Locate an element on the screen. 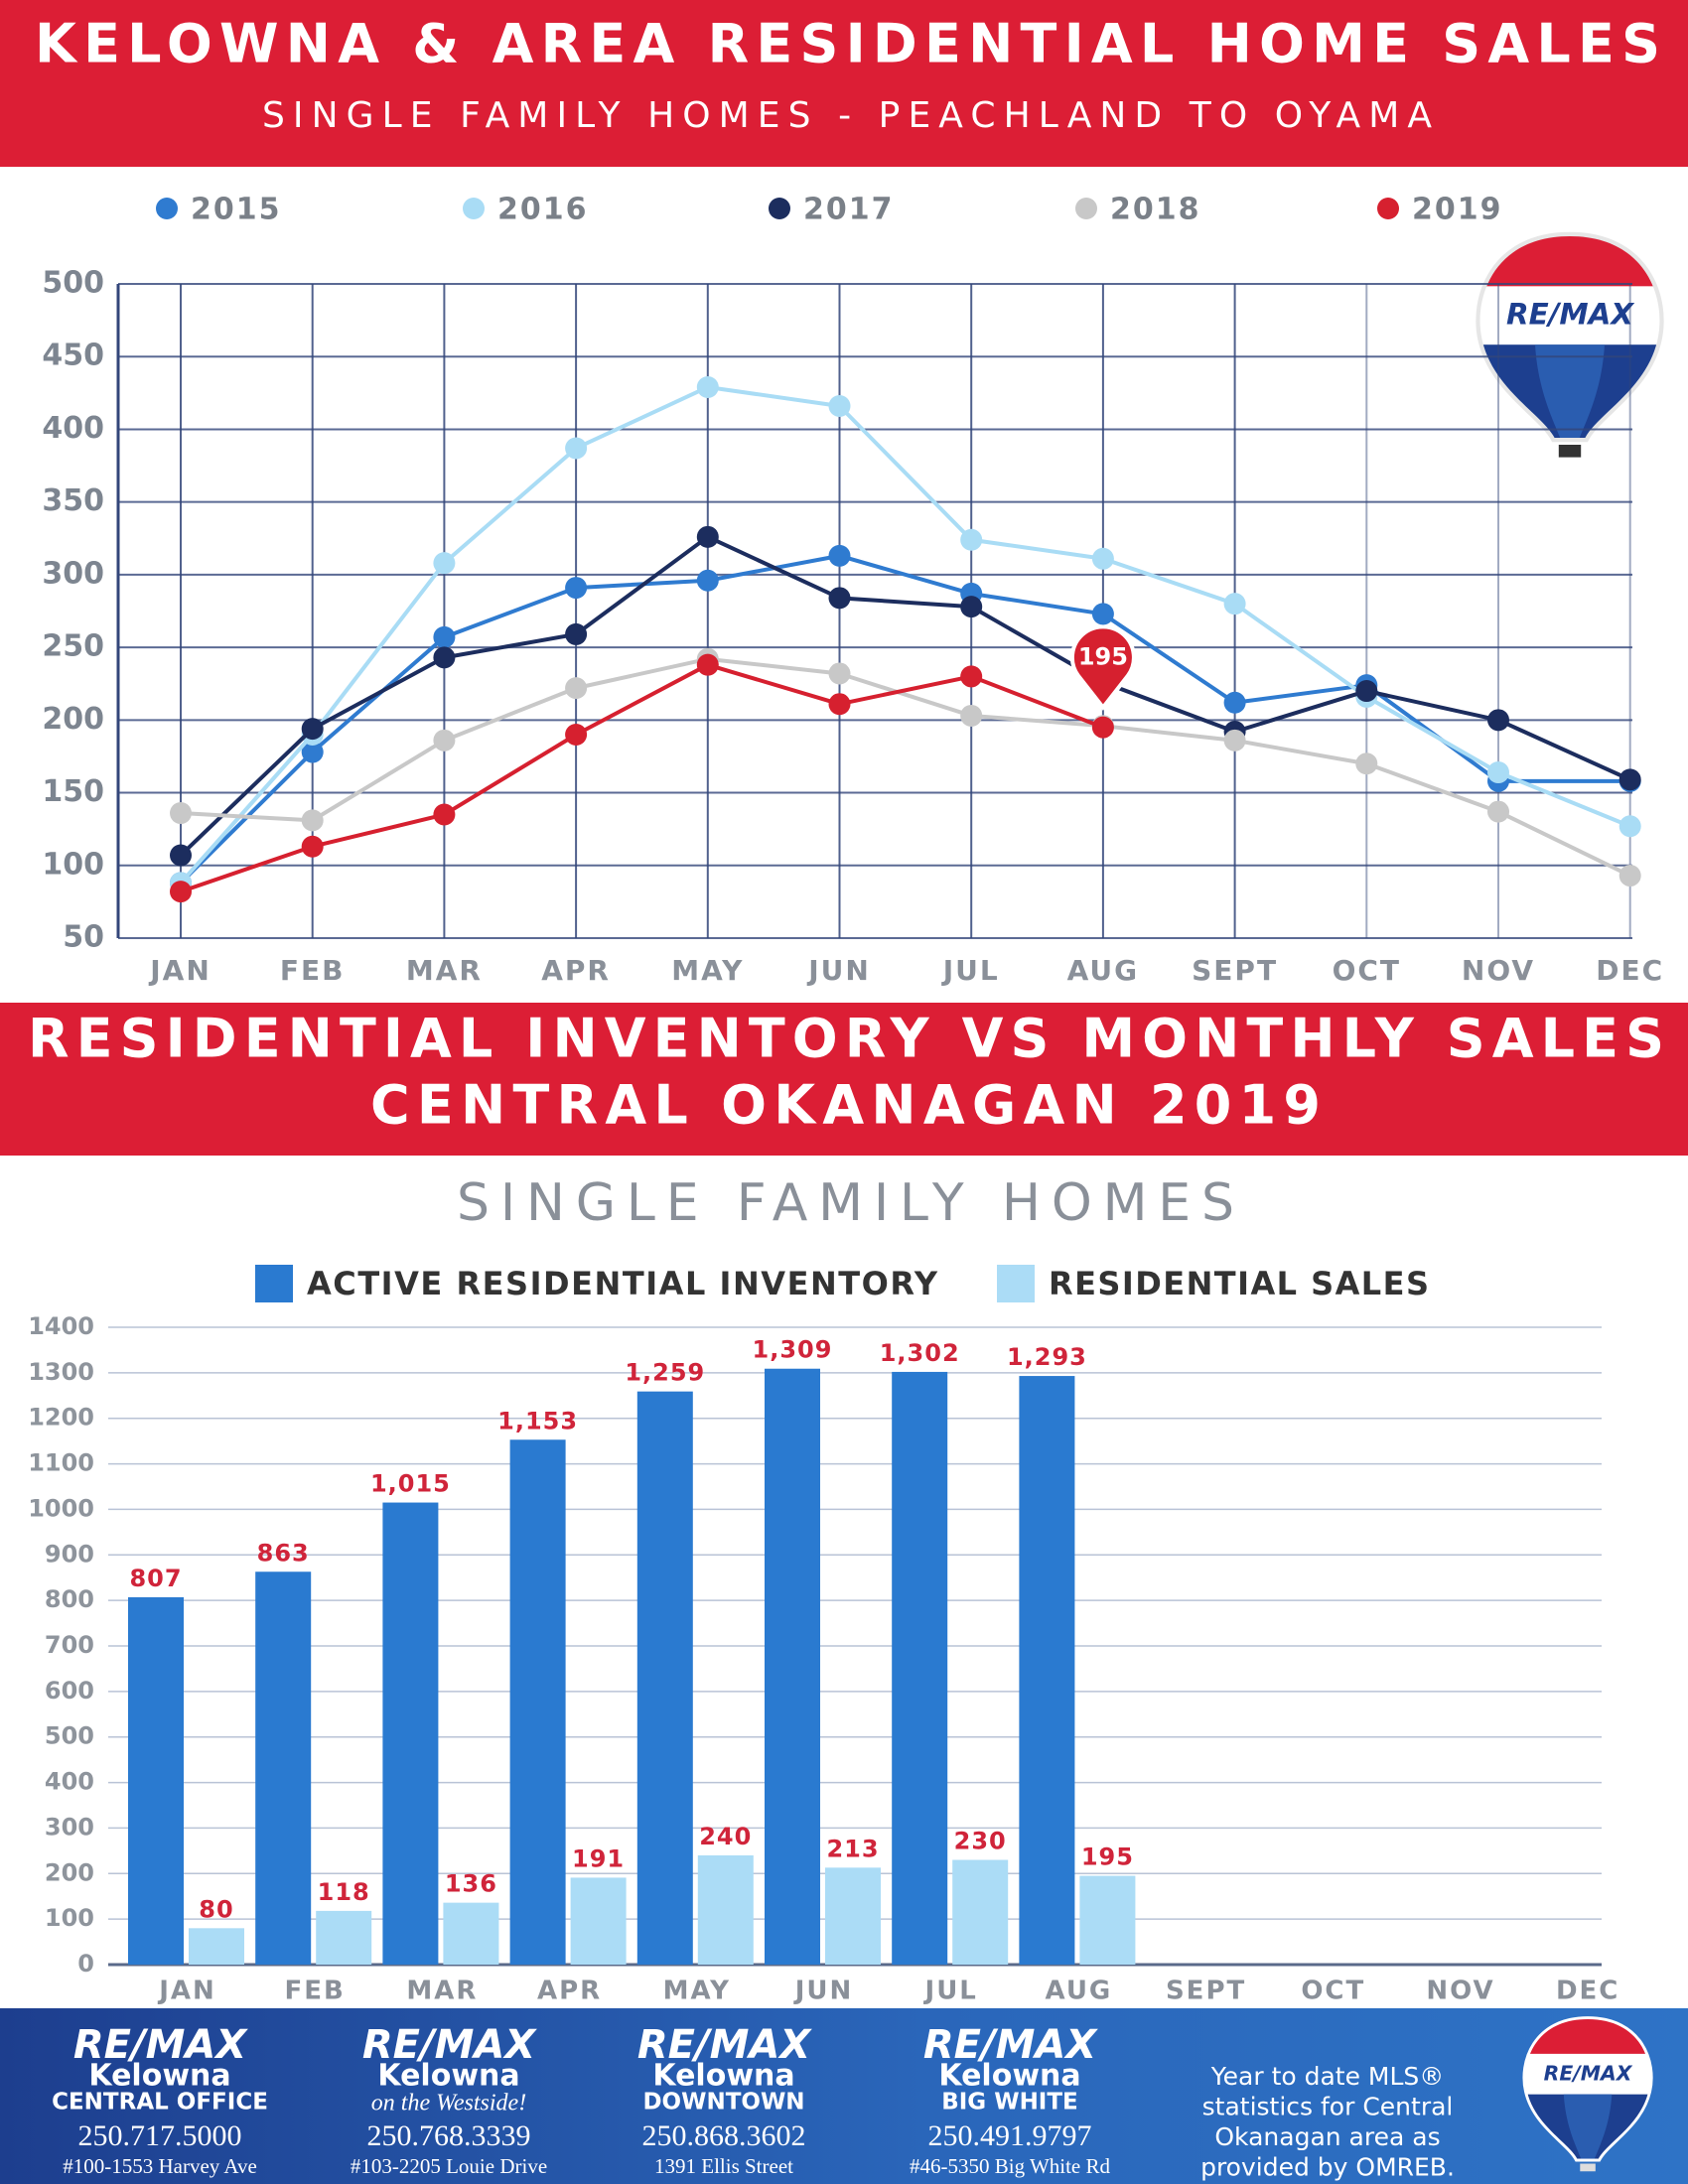 This screenshot has width=1688, height=2184. annotation-pin is located at coordinates (1102, 667).